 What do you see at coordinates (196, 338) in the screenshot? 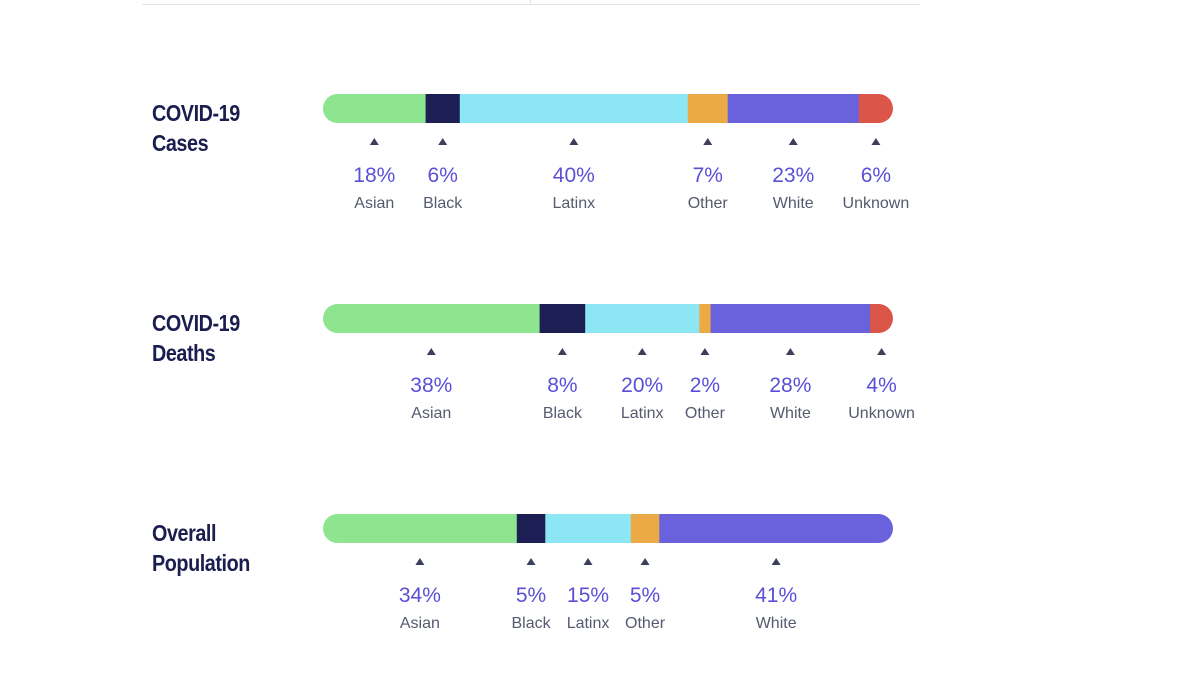
I see `chart-title: COVID-19 Deaths` at bounding box center [196, 338].